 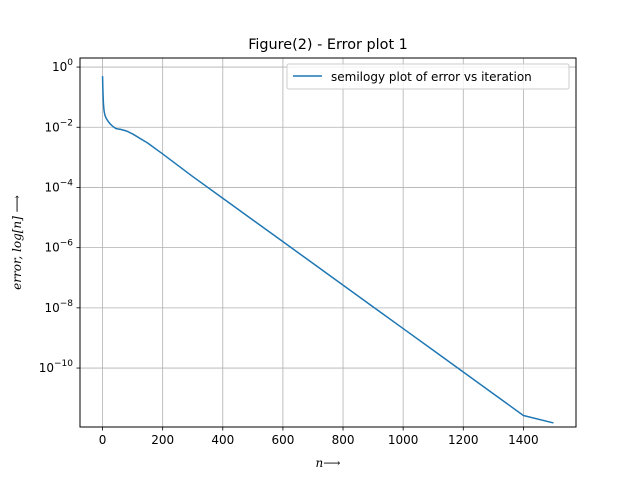 What do you see at coordinates (58, 186) in the screenshot?
I see `y-tick-label: 10⁻⁴` at bounding box center [58, 186].